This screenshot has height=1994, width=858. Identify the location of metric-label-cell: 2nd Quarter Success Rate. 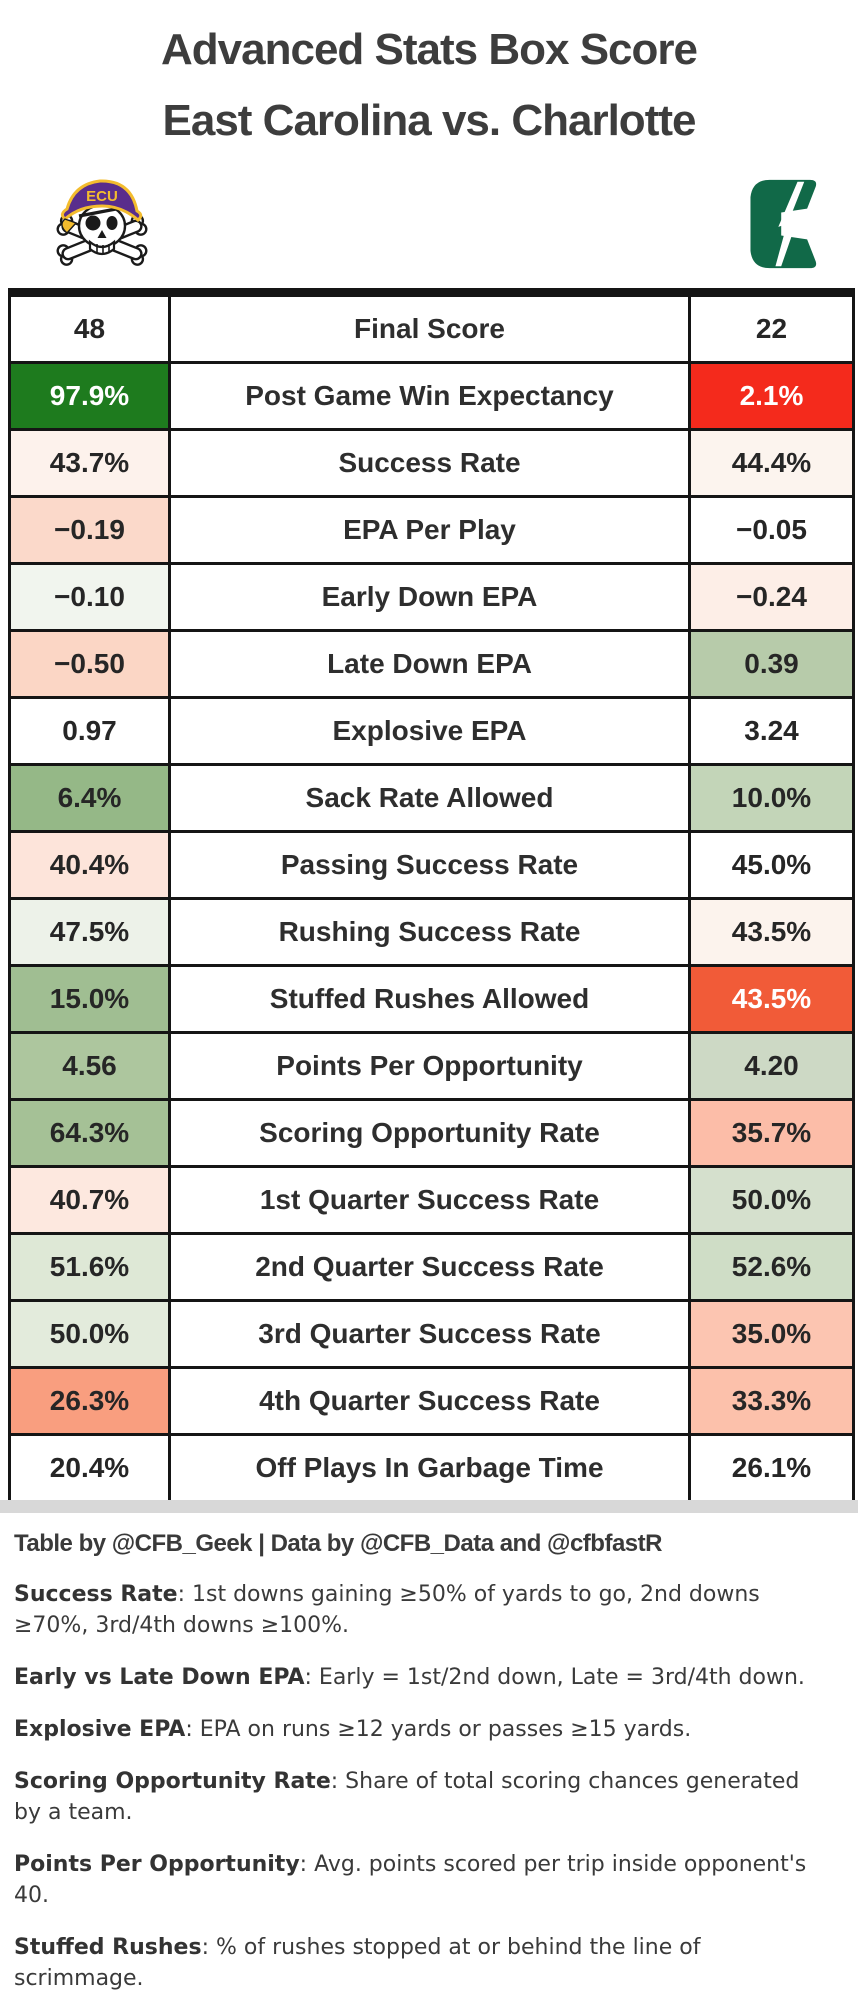
(429, 1267).